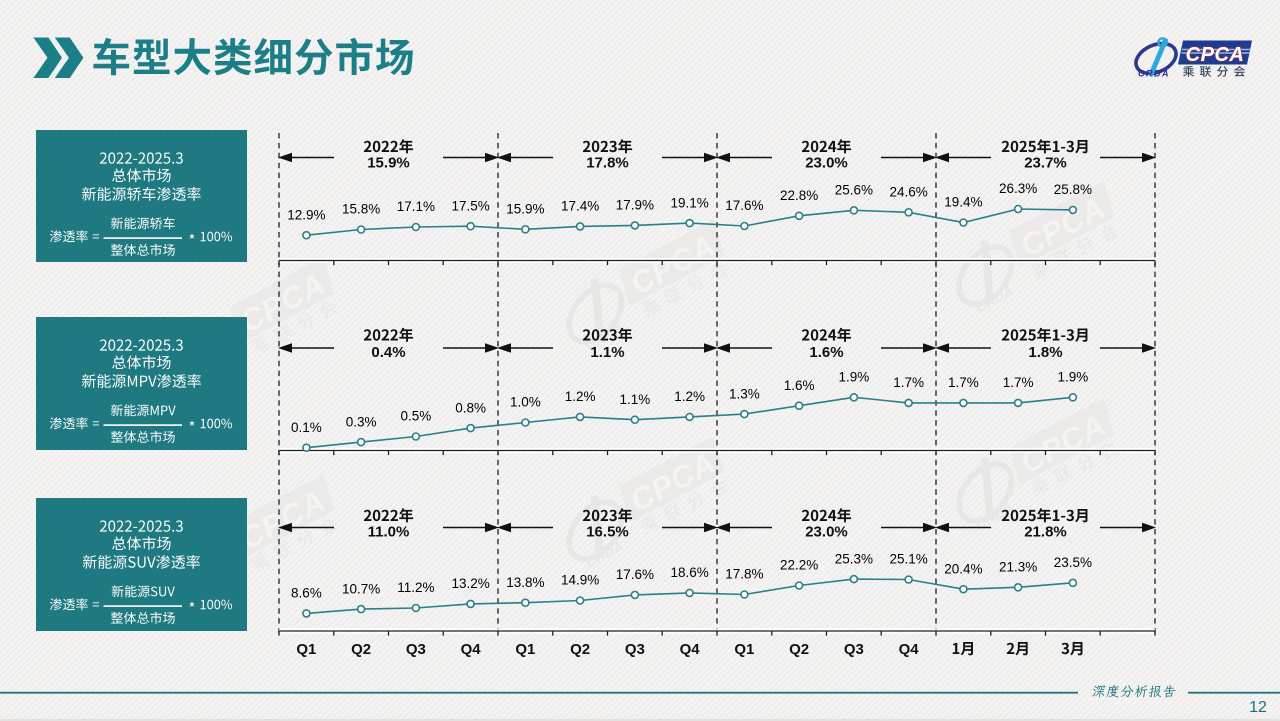 The image size is (1280, 721). Describe the element at coordinates (1154, 74) in the screenshot. I see `svg-text: CRDA` at that location.